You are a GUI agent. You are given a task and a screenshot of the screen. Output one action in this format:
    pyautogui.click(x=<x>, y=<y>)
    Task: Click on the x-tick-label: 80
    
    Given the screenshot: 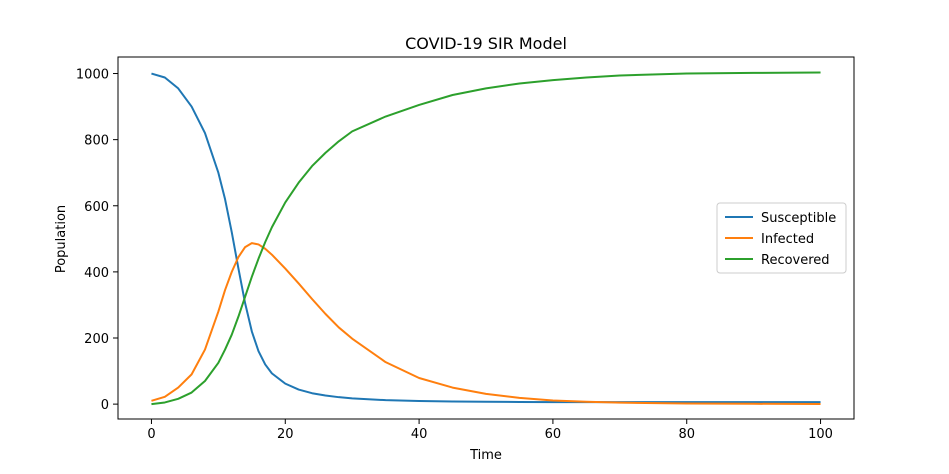 What is the action you would take?
    pyautogui.click(x=686, y=434)
    